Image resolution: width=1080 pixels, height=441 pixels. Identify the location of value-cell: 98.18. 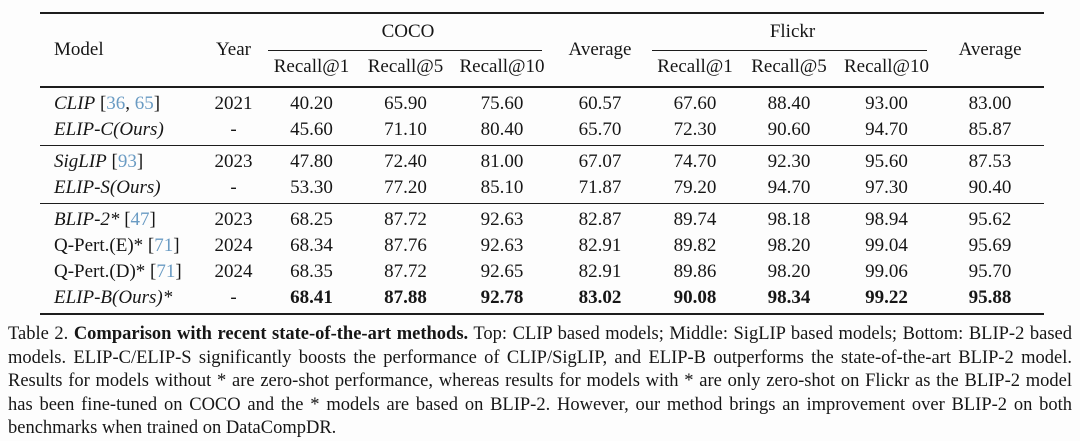
(789, 219).